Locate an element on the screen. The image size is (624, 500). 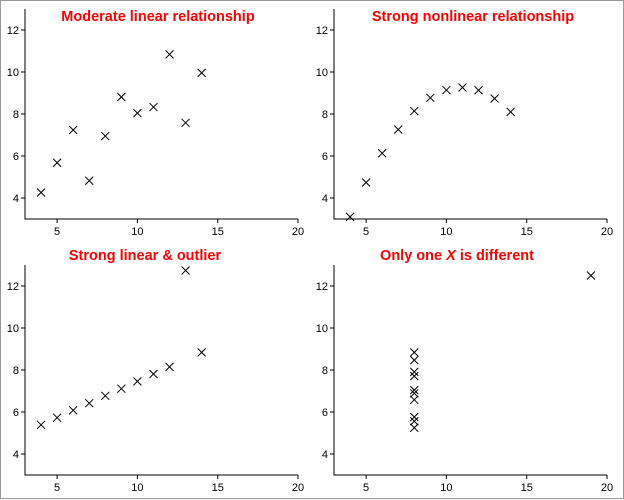
title-italic-x: X is located at coordinates (451, 256).